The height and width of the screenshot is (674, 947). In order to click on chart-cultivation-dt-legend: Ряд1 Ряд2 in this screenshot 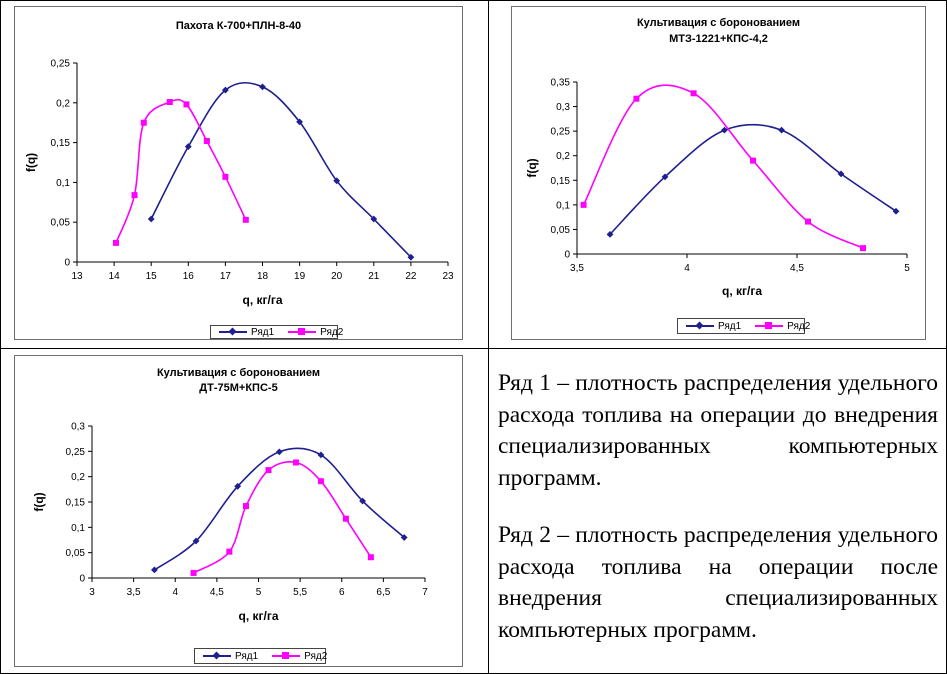, I will do `click(260, 656)`.